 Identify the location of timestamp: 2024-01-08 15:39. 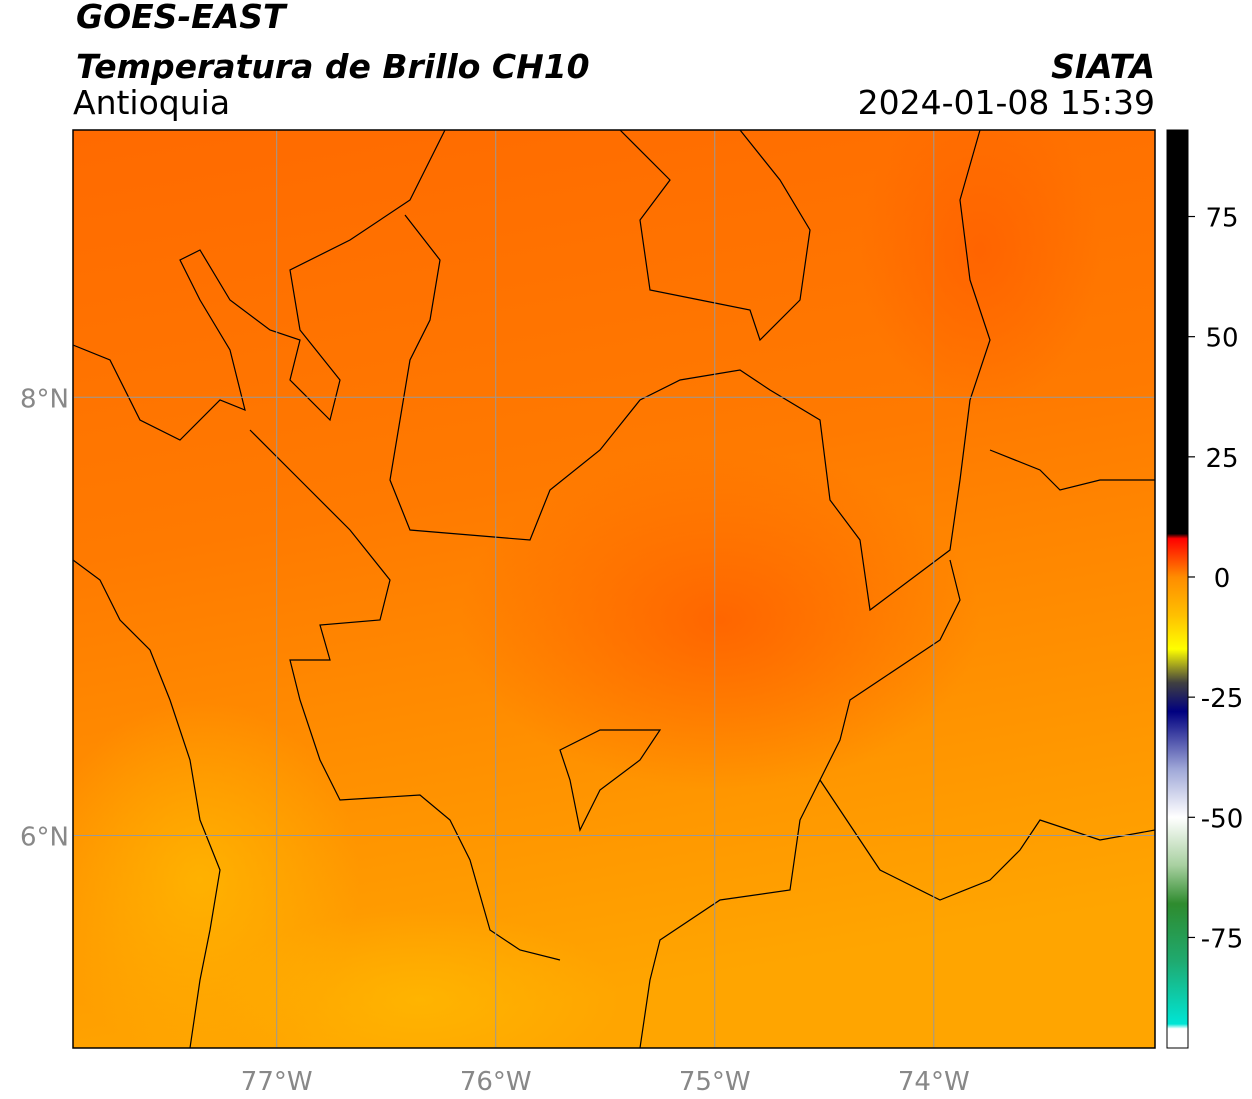
(1006, 102).